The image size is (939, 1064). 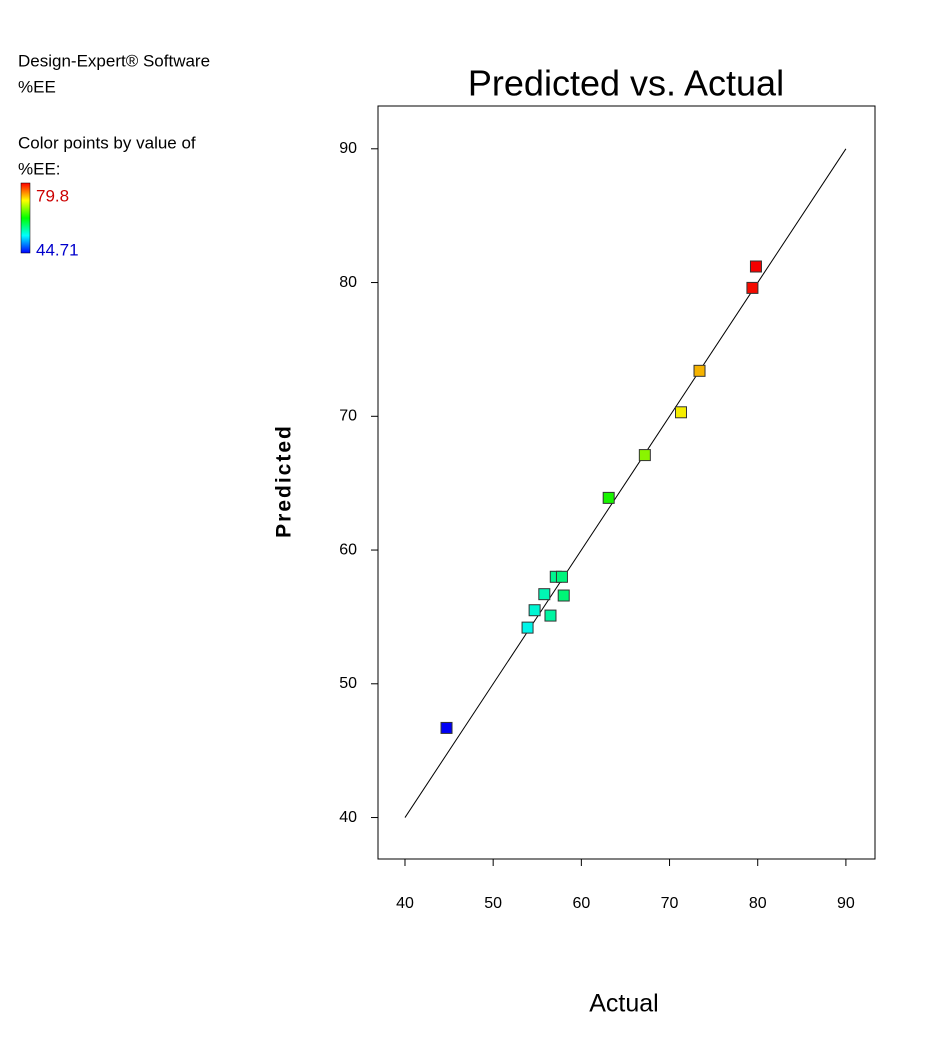 What do you see at coordinates (284, 481) in the screenshot?
I see `y-axis-label: Predicted` at bounding box center [284, 481].